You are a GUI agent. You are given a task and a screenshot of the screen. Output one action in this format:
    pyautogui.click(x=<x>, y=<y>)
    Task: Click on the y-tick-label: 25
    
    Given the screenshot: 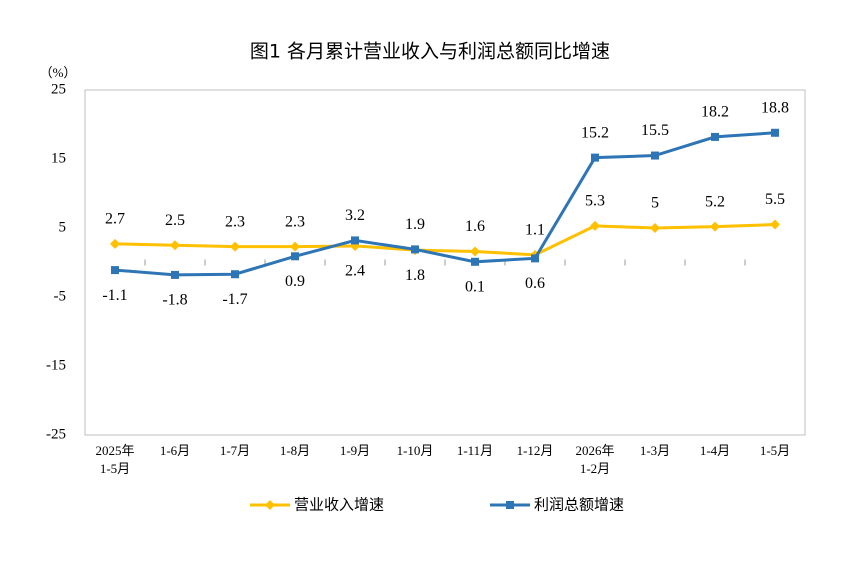 What is the action you would take?
    pyautogui.click(x=58, y=89)
    